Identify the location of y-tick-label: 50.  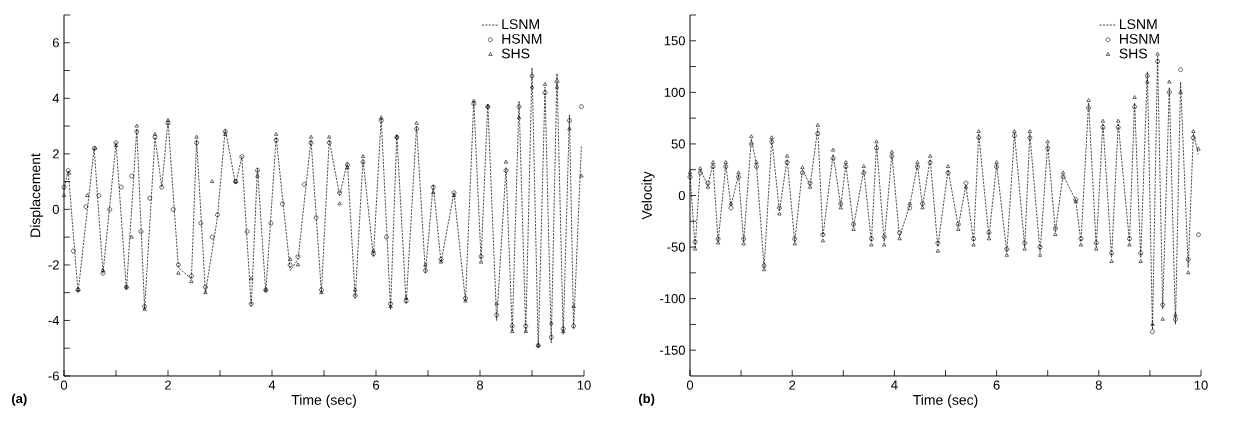
(678, 144).